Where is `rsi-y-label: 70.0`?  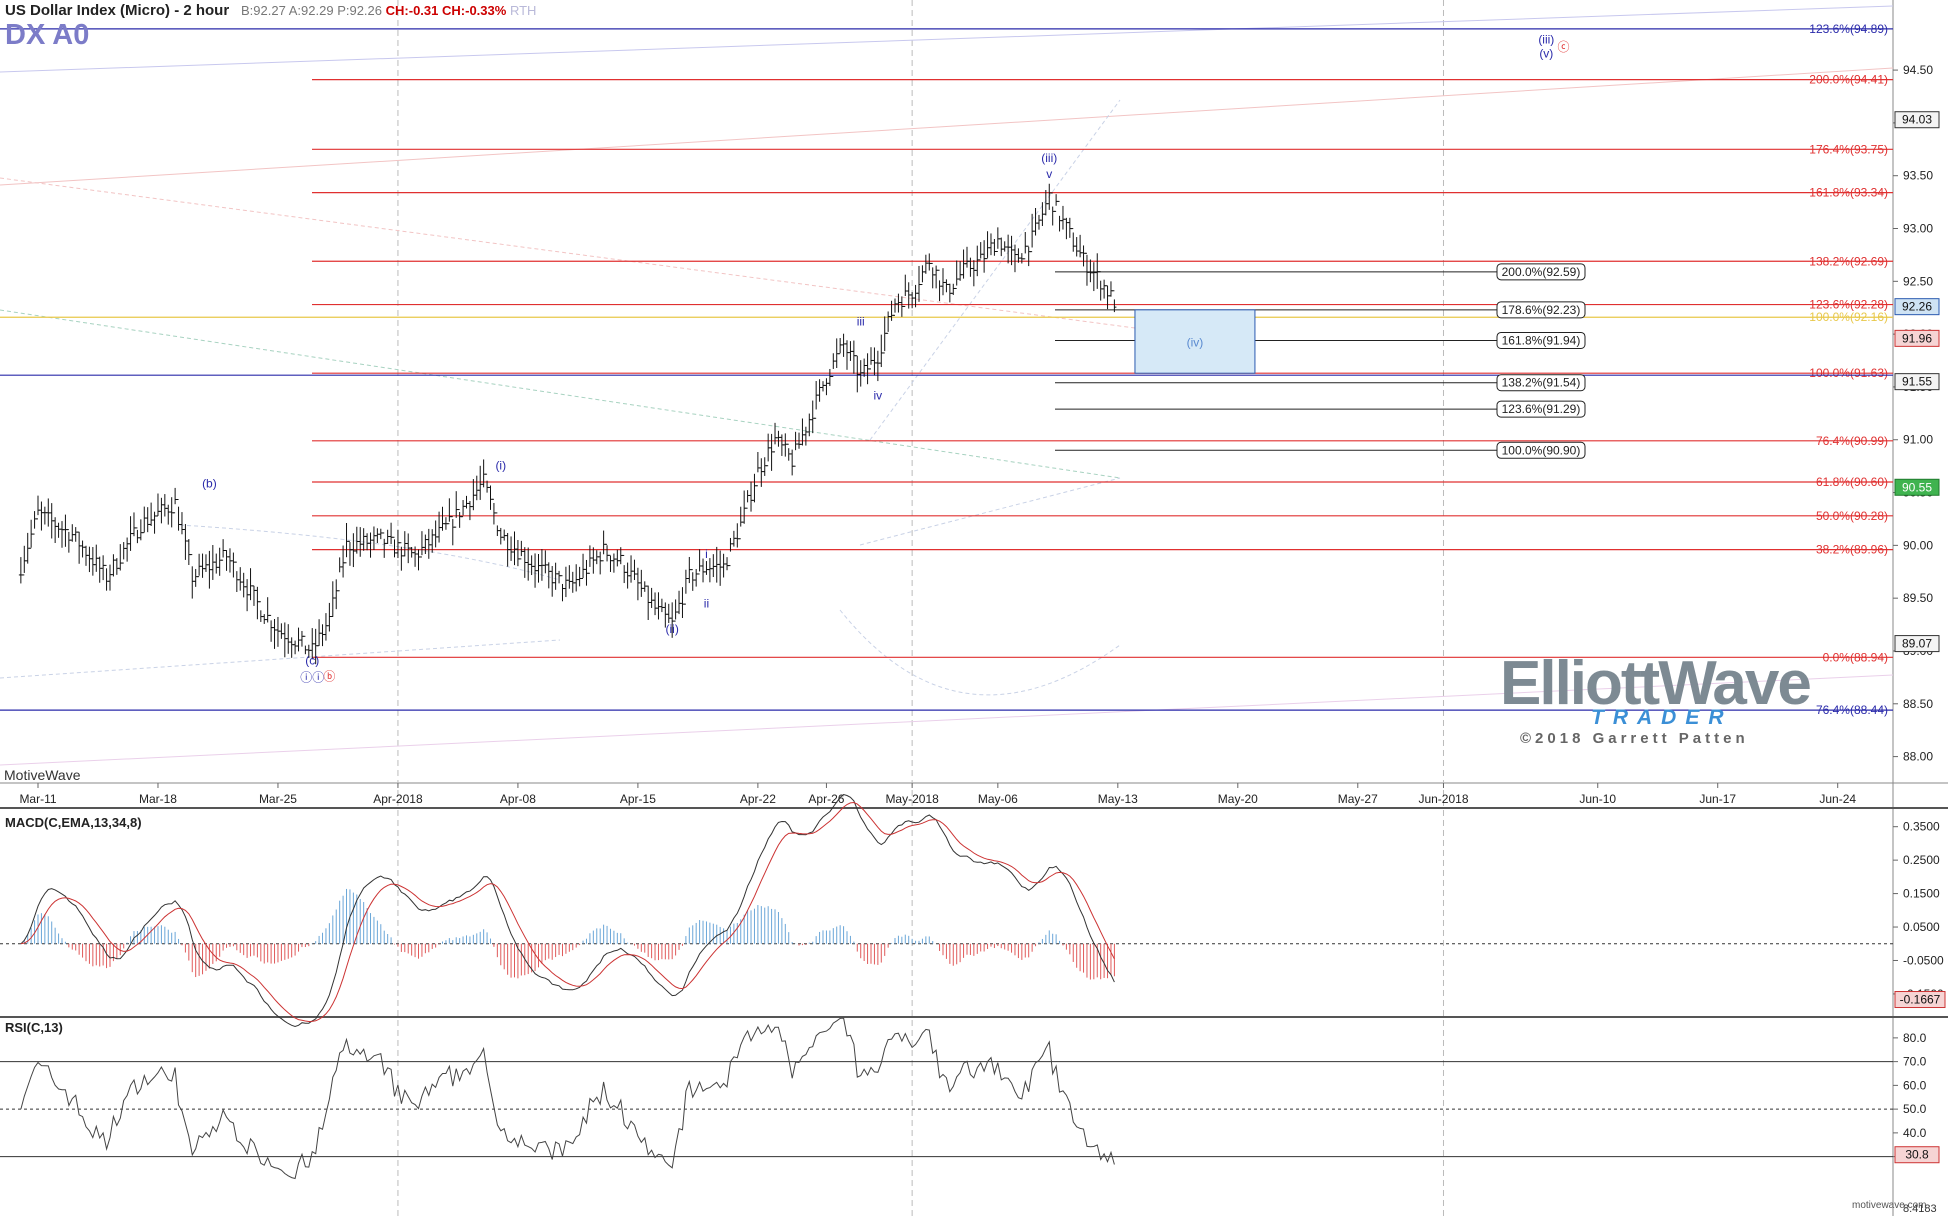
rsi-y-label: 70.0 is located at coordinates (1915, 1062).